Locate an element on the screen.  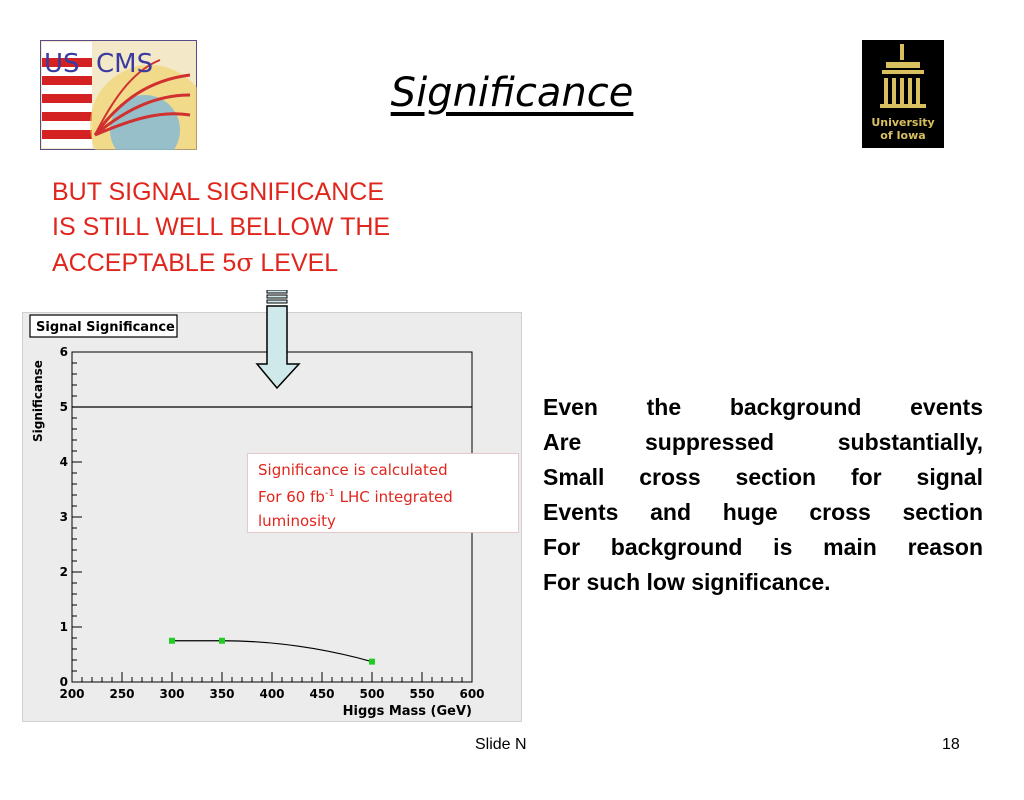
slide-number: 18 is located at coordinates (951, 744).